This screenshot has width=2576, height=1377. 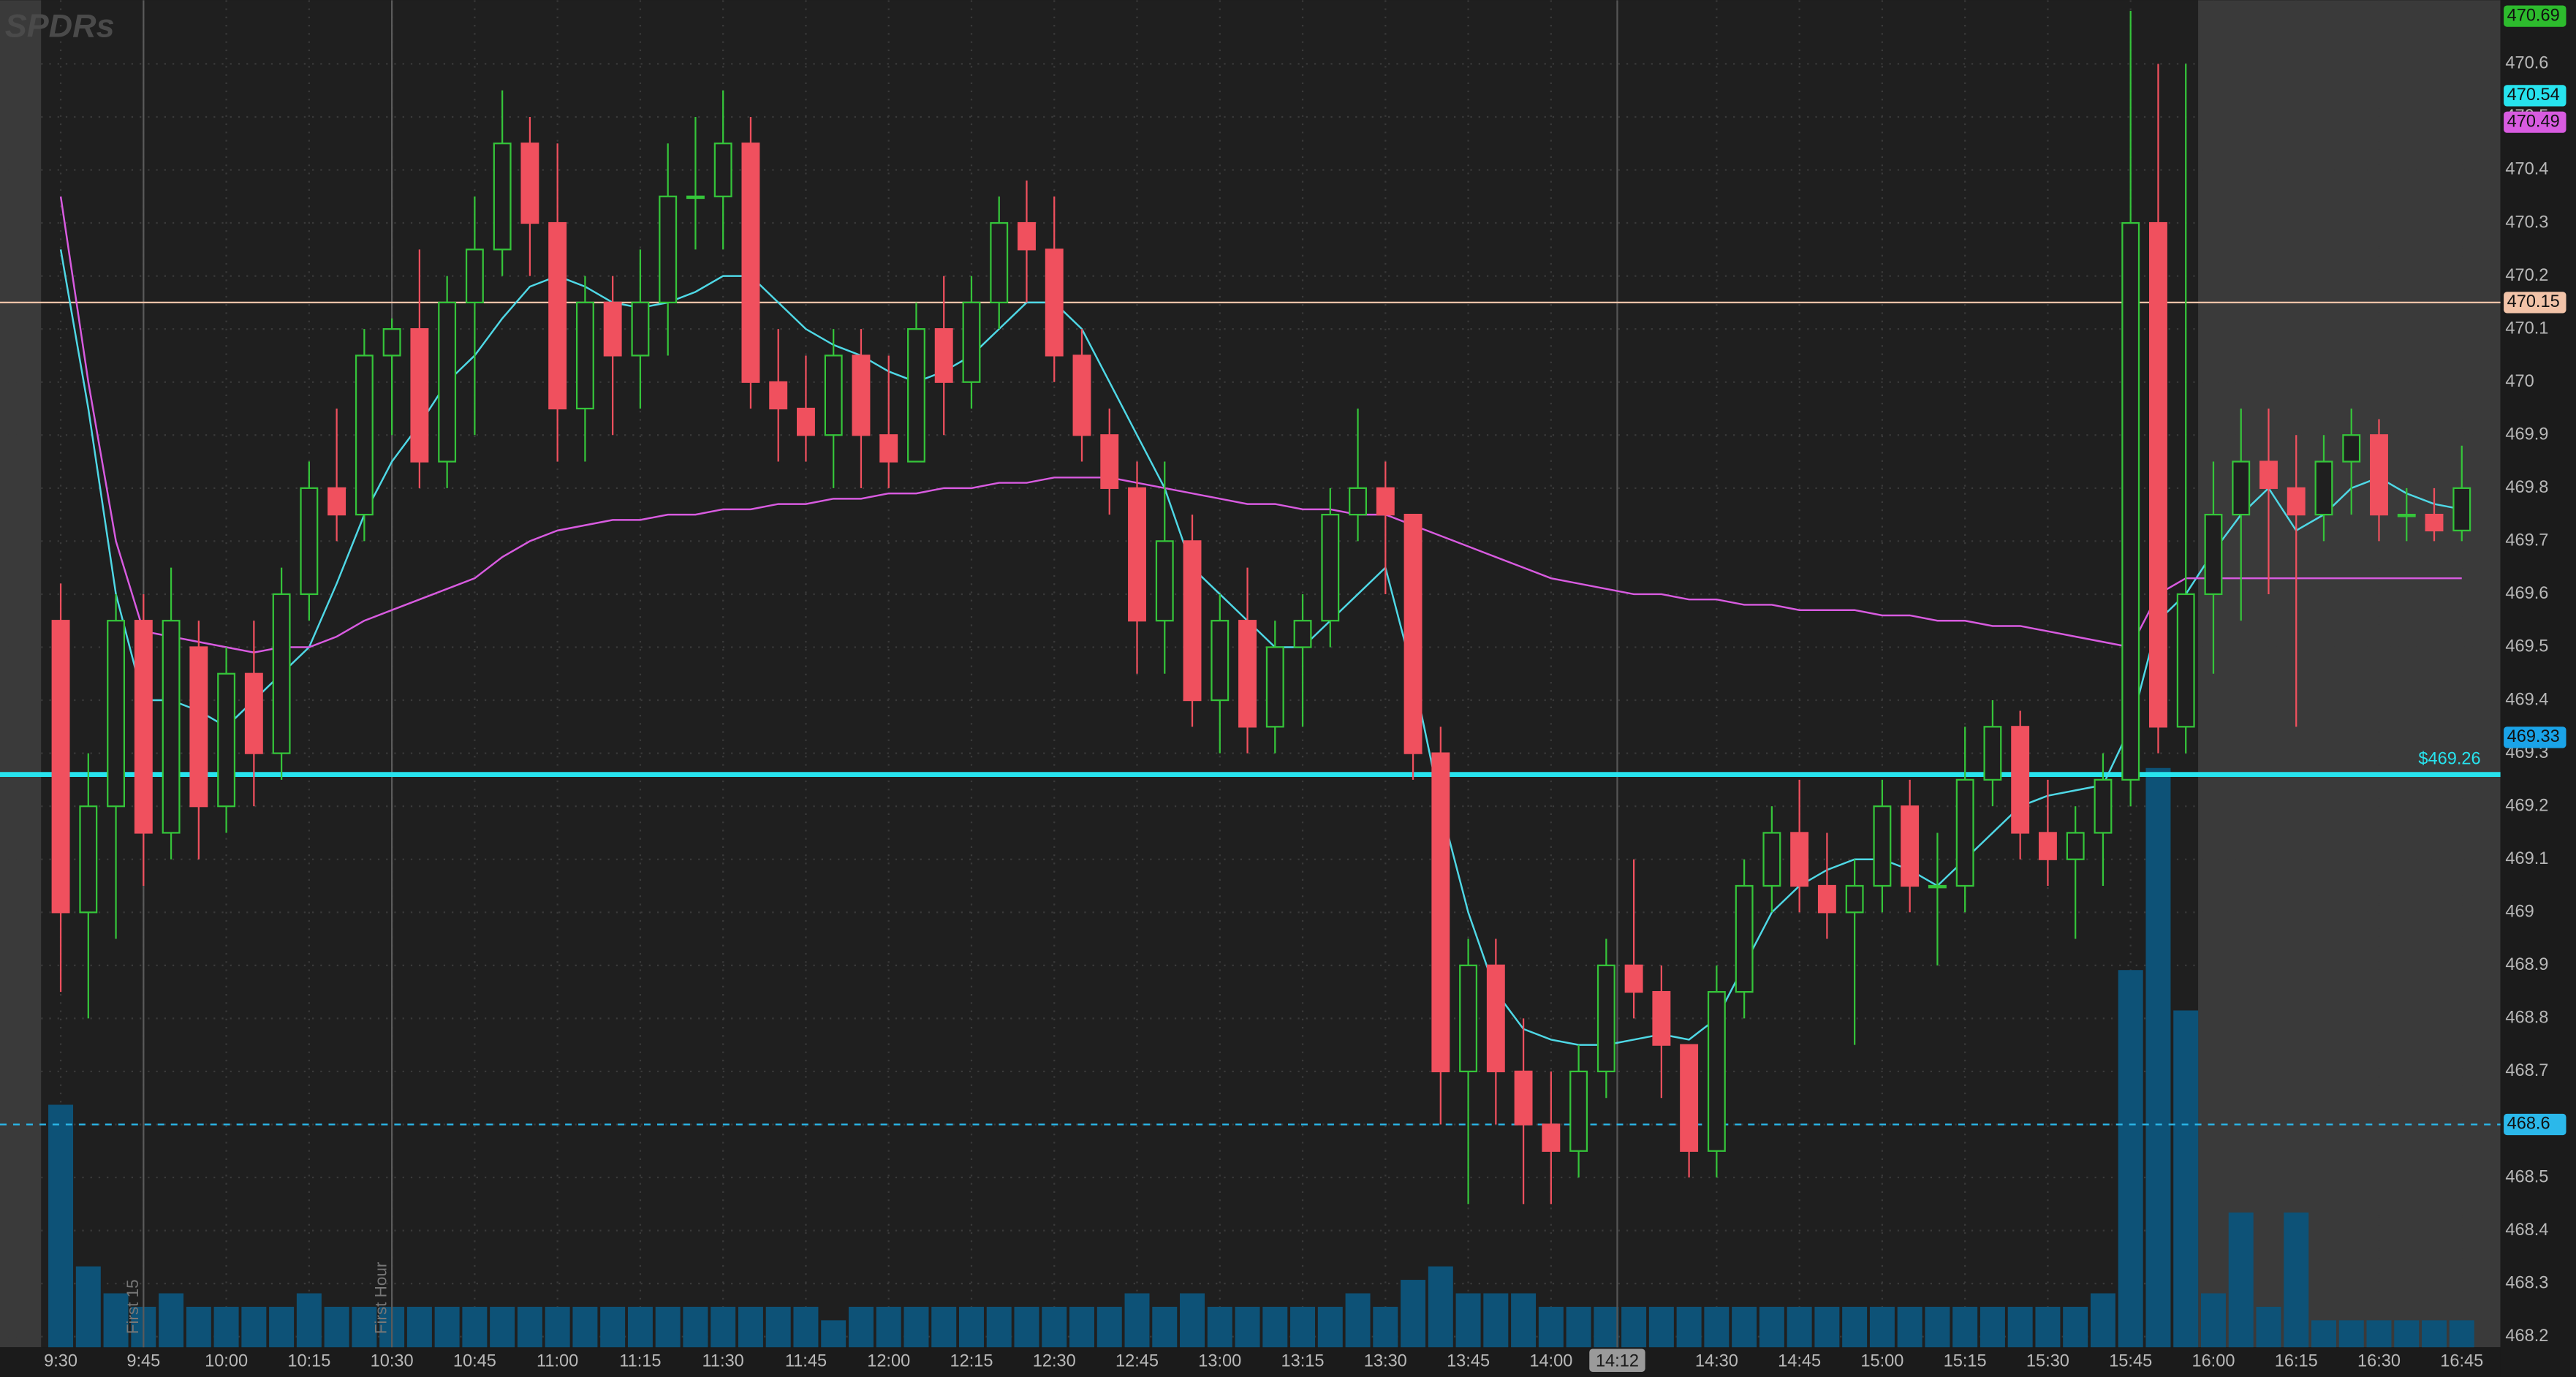 What do you see at coordinates (1881, 1360) in the screenshot?
I see `x-tick-label: 15:00` at bounding box center [1881, 1360].